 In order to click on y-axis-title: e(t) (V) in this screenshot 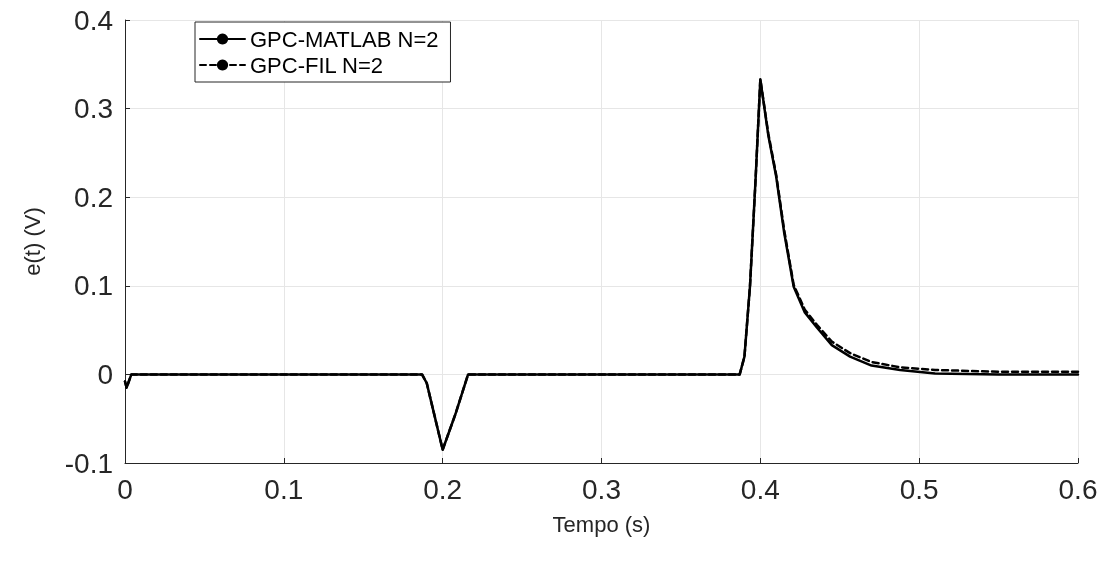, I will do `click(32, 241)`.